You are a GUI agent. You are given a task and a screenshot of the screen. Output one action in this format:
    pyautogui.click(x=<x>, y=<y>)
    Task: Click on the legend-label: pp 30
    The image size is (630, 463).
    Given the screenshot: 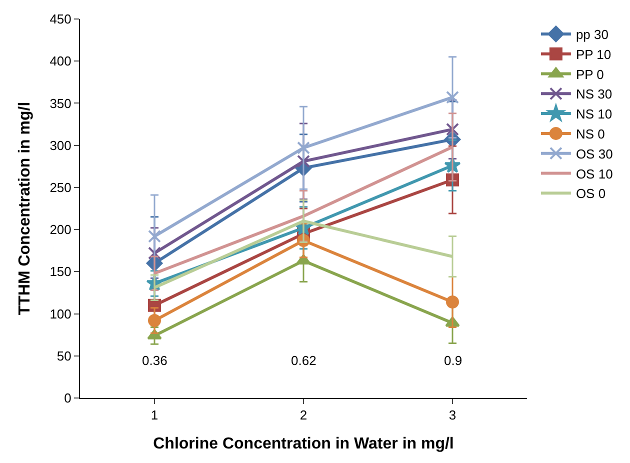 What is the action you would take?
    pyautogui.click(x=592, y=34)
    